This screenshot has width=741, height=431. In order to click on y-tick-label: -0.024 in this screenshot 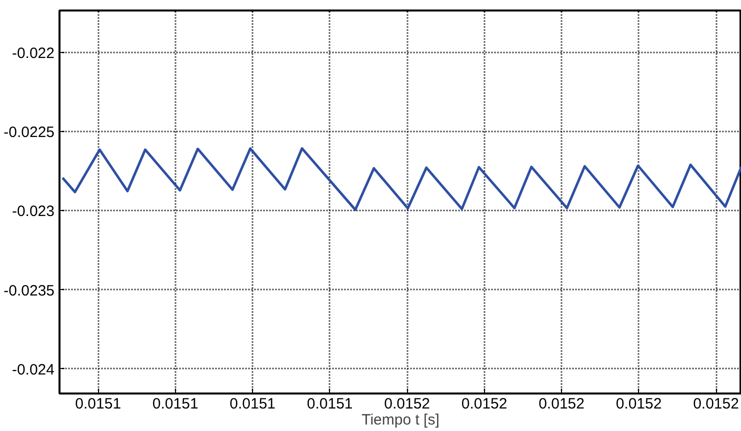, I will do `click(33, 369)`.